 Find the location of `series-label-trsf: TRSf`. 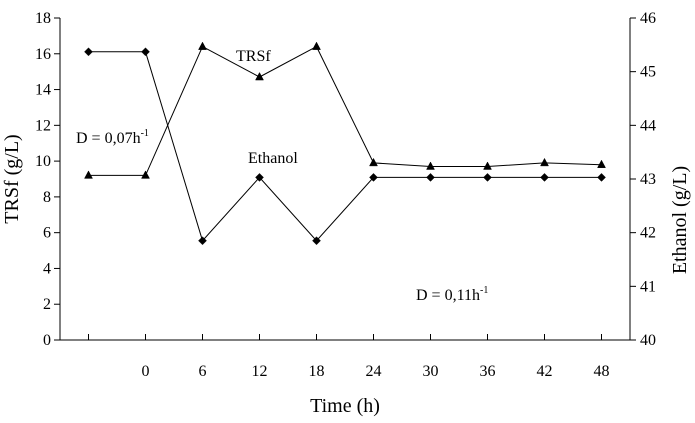

series-label-trsf: TRSf is located at coordinates (253, 56).